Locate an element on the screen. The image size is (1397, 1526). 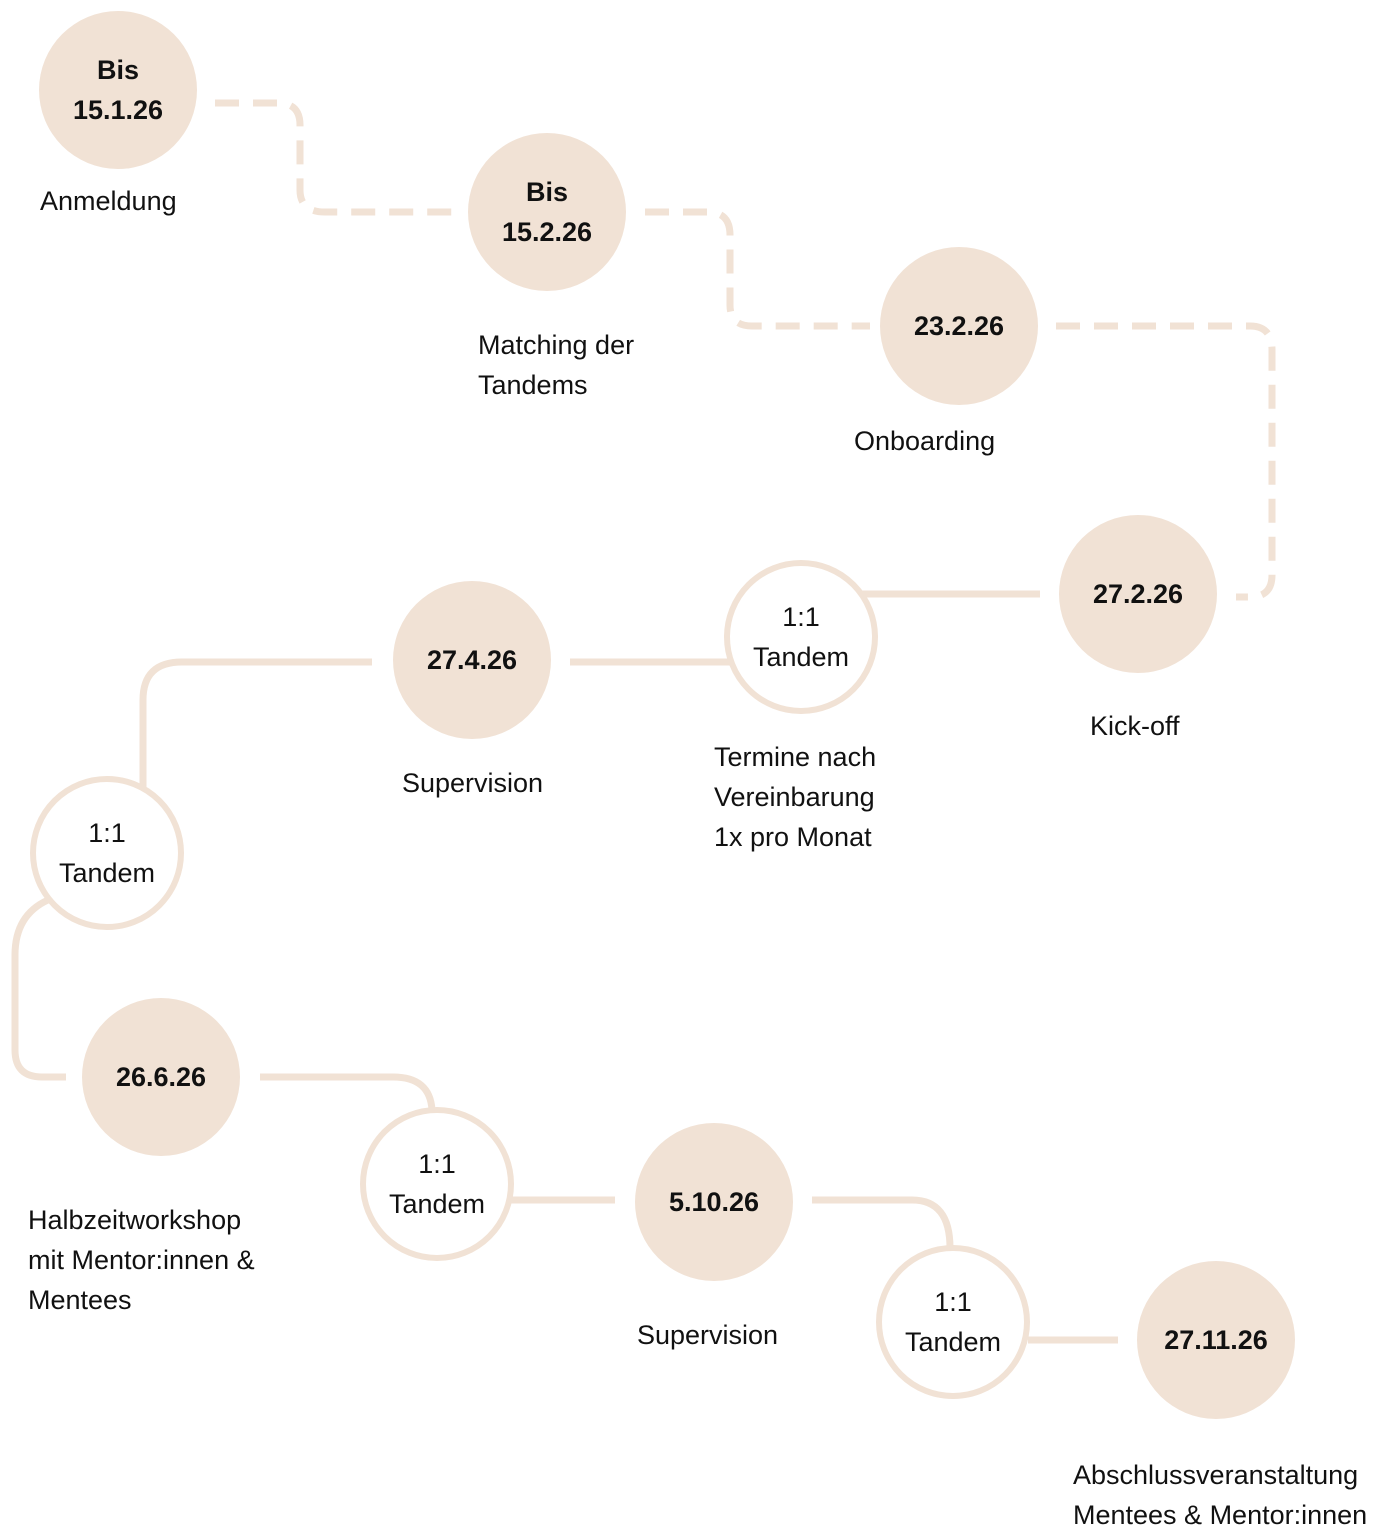
date-text: 27.2.26 is located at coordinates (1138, 594).